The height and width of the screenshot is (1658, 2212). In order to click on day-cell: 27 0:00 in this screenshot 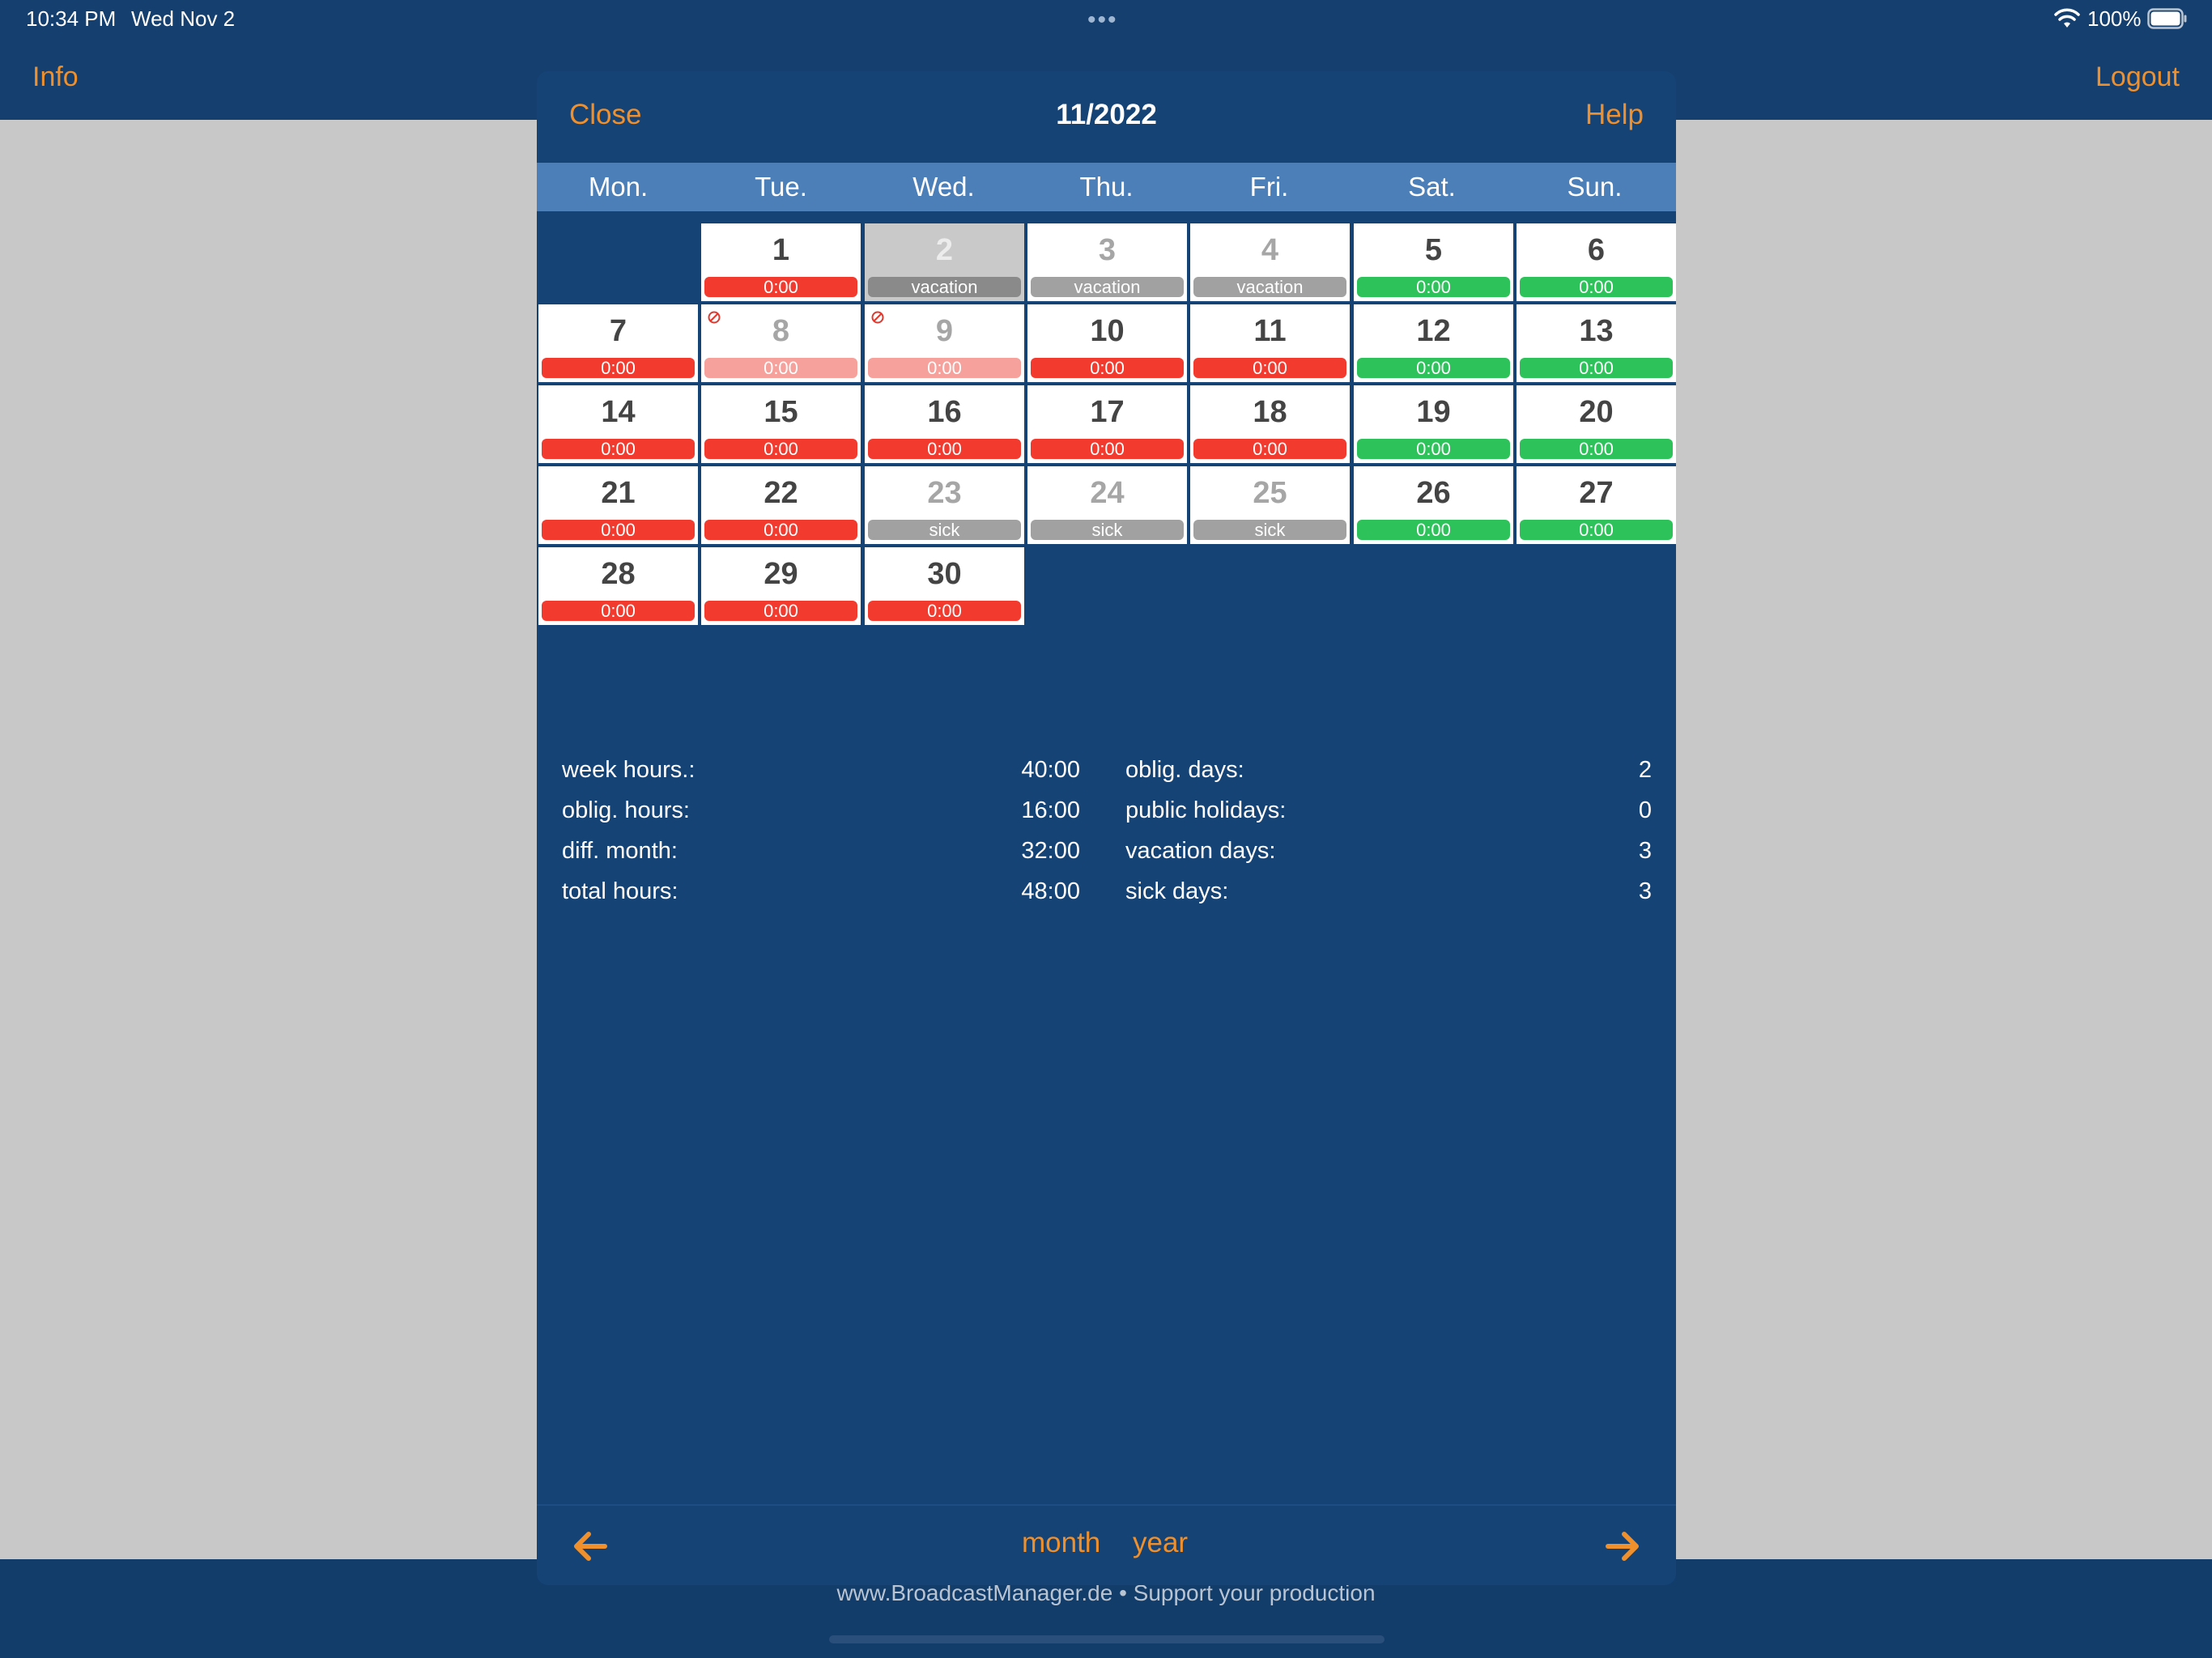, I will do `click(1596, 505)`.